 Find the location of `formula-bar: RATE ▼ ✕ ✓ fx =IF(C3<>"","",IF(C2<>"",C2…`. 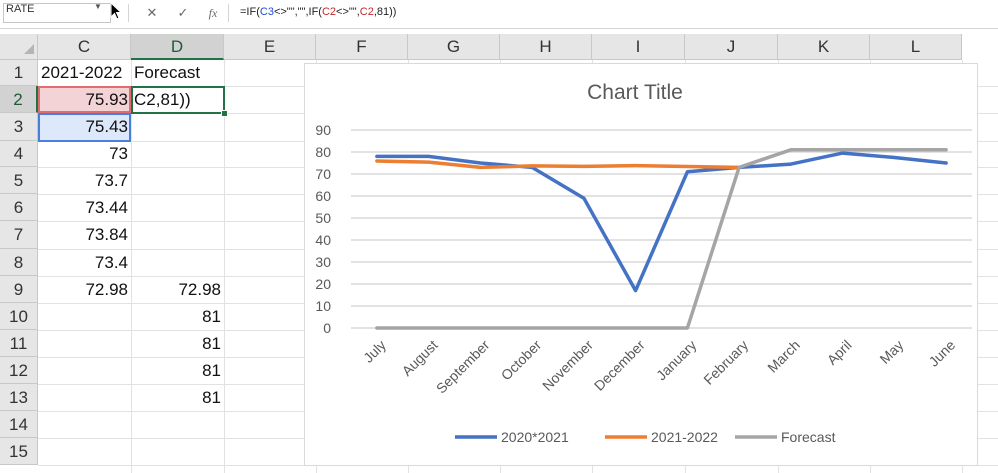

formula-bar: RATE ▼ ✕ ✓ fx =IF(C3<>"","",IF(C2<>"",C2… is located at coordinates (499, 14).